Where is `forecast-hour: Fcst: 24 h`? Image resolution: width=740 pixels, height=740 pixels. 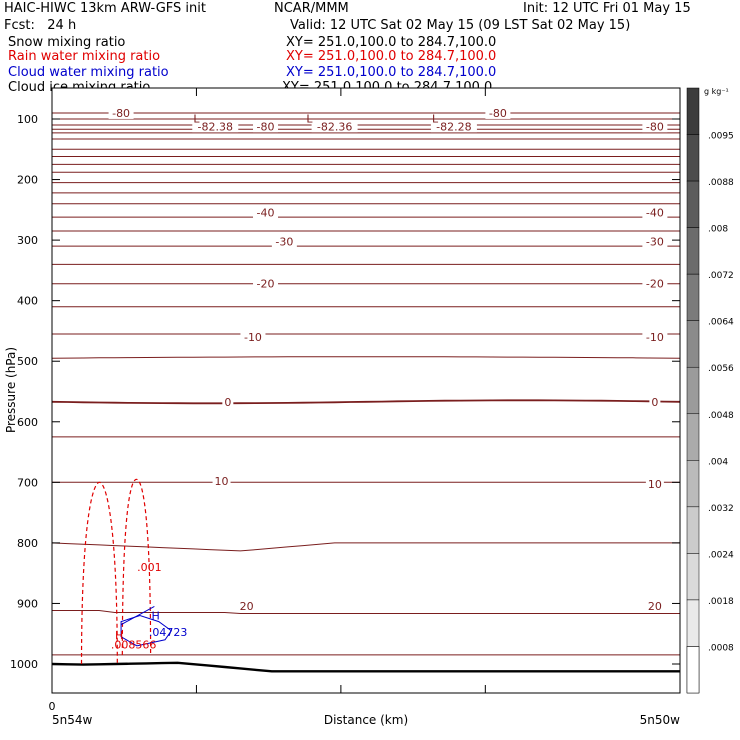
forecast-hour: Fcst: 24 h is located at coordinates (40, 25).